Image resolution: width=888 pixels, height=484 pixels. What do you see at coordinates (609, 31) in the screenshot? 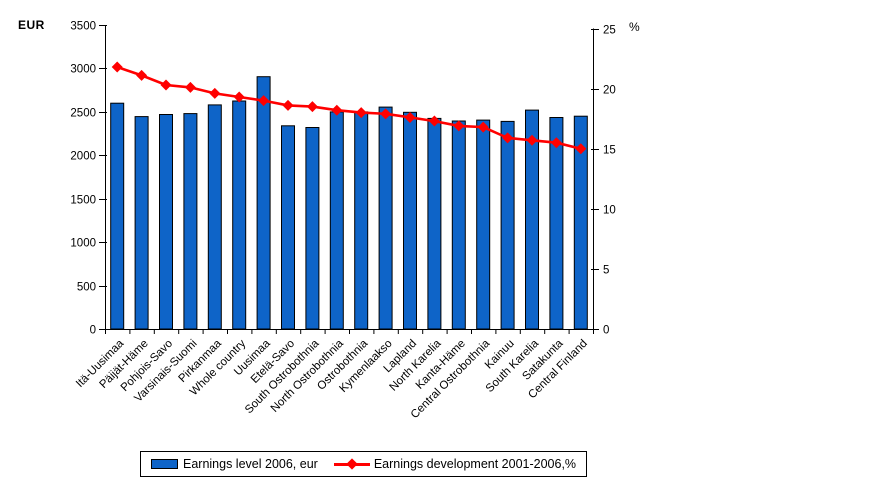
I see `right-axis-tick-label: 25` at bounding box center [609, 31].